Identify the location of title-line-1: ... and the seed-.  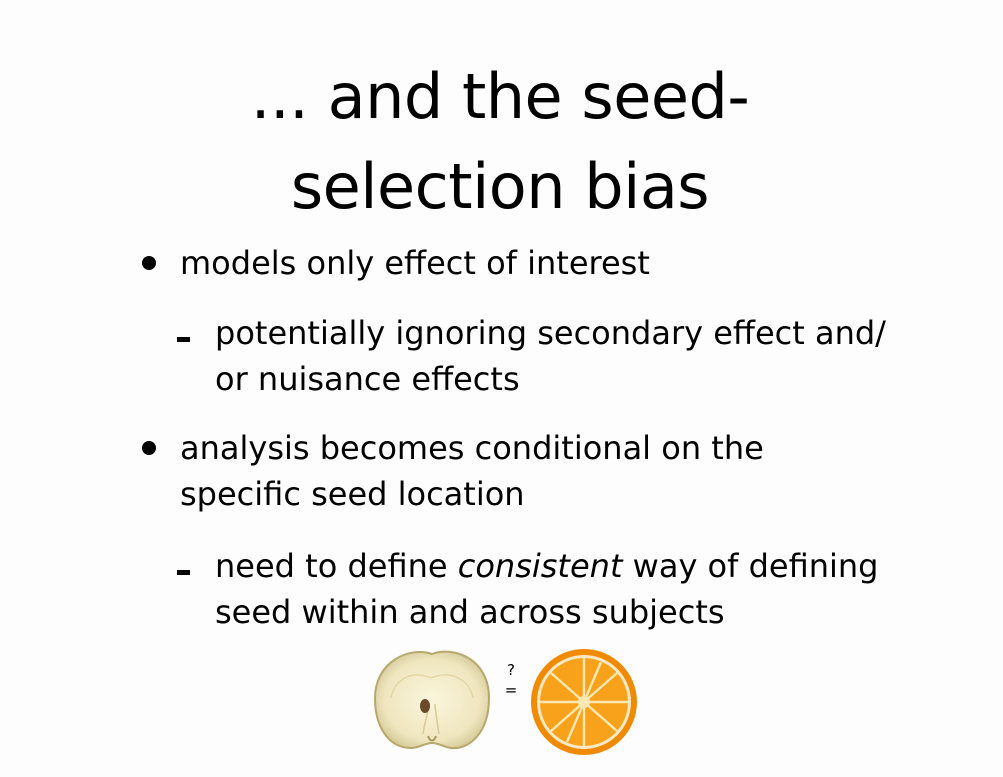
(500, 96).